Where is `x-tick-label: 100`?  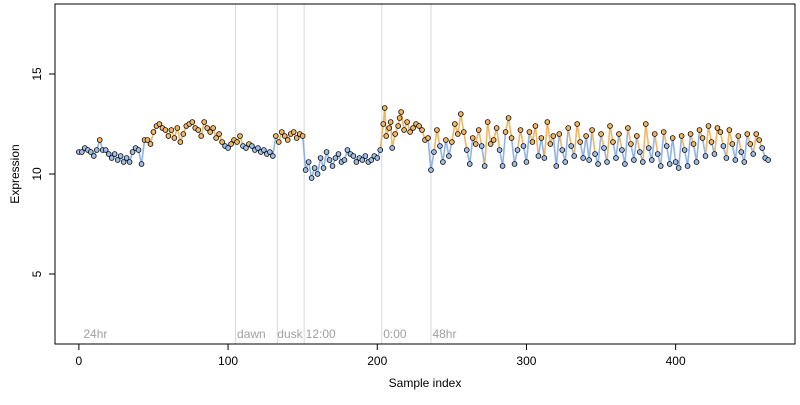
x-tick-label: 100 is located at coordinates (228, 361).